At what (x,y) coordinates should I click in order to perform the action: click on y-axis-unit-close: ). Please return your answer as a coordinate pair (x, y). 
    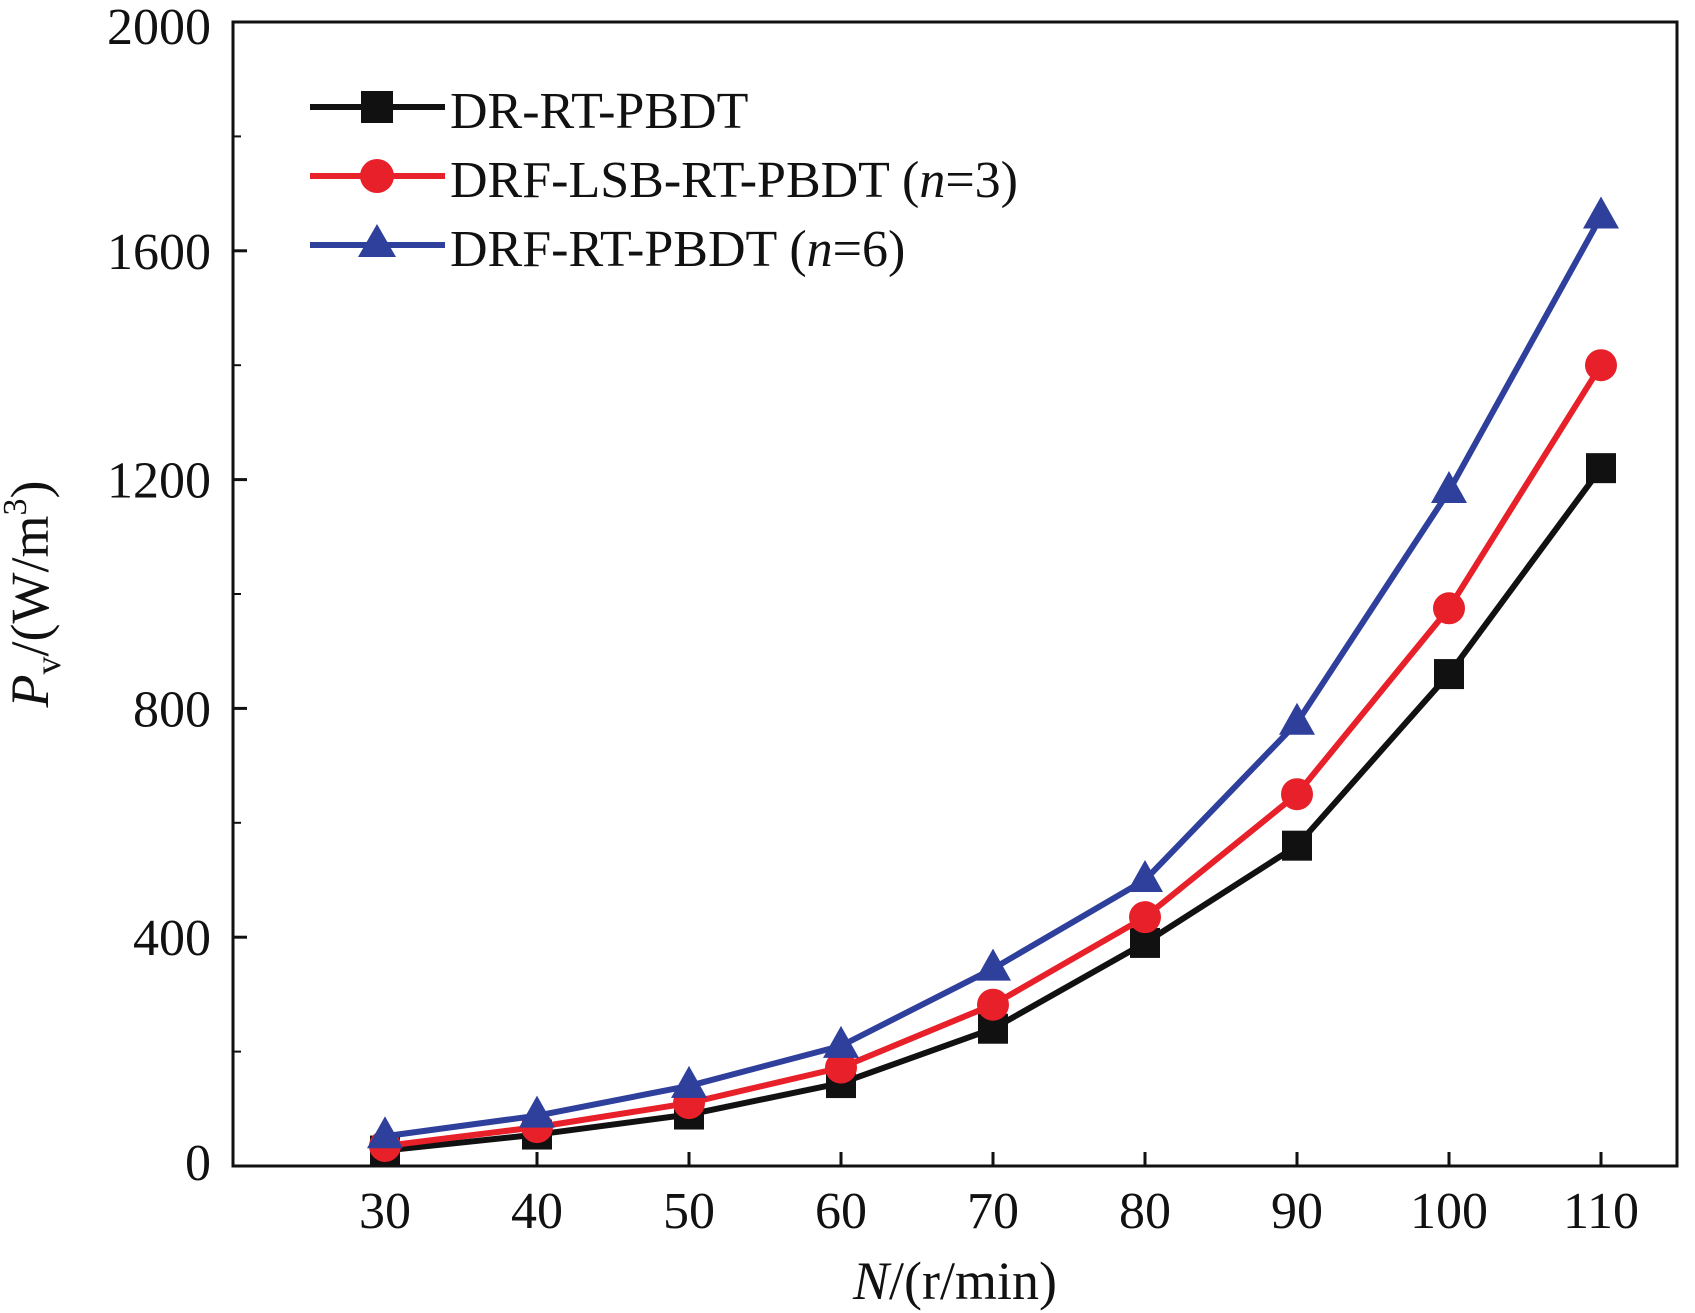
    Looking at the image, I should click on (30, 490).